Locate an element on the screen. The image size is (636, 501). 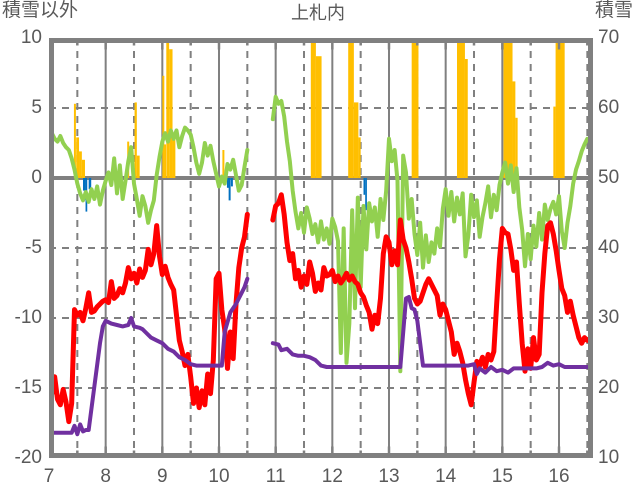
right-tick-10: 10 is located at coordinates (609, 457).